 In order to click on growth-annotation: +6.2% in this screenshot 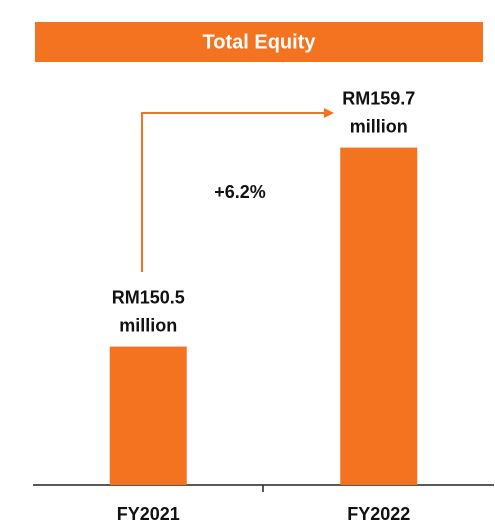, I will do `click(240, 192)`.